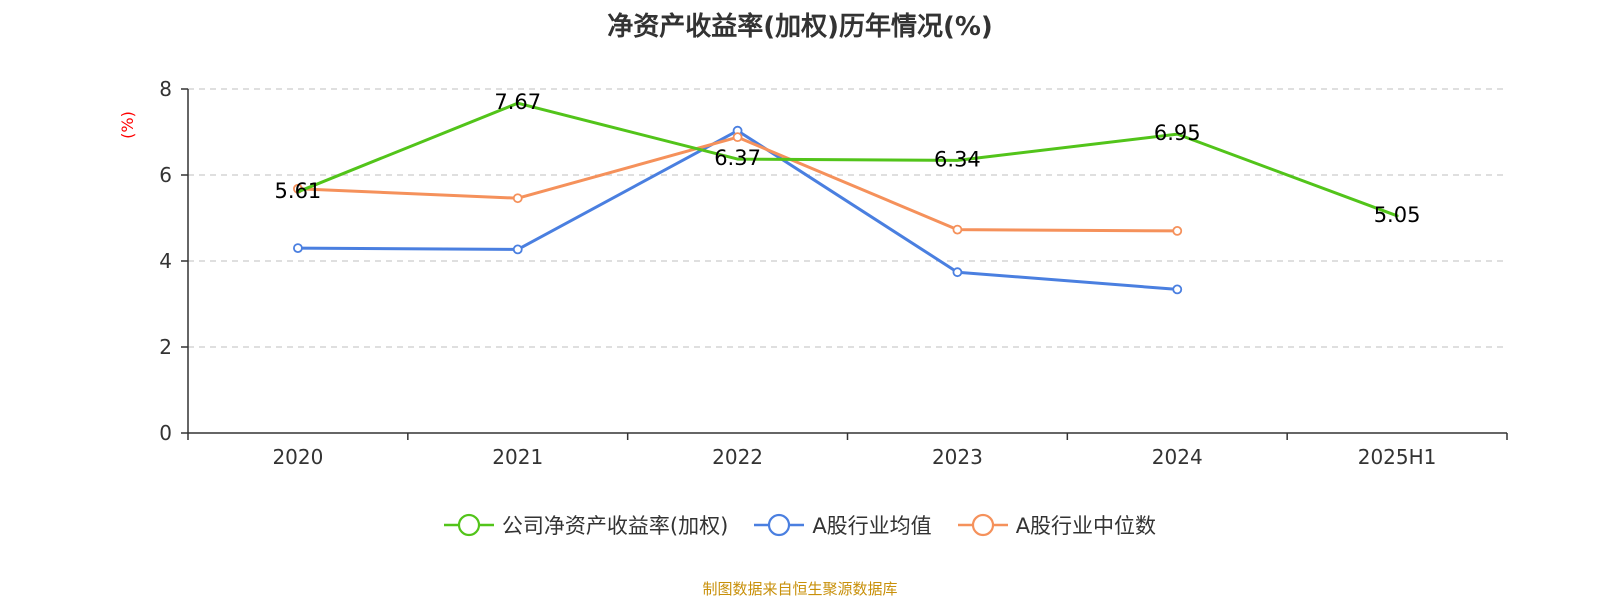  Describe the element at coordinates (737, 457) in the screenshot. I see `x-tick-label: 2022` at that location.